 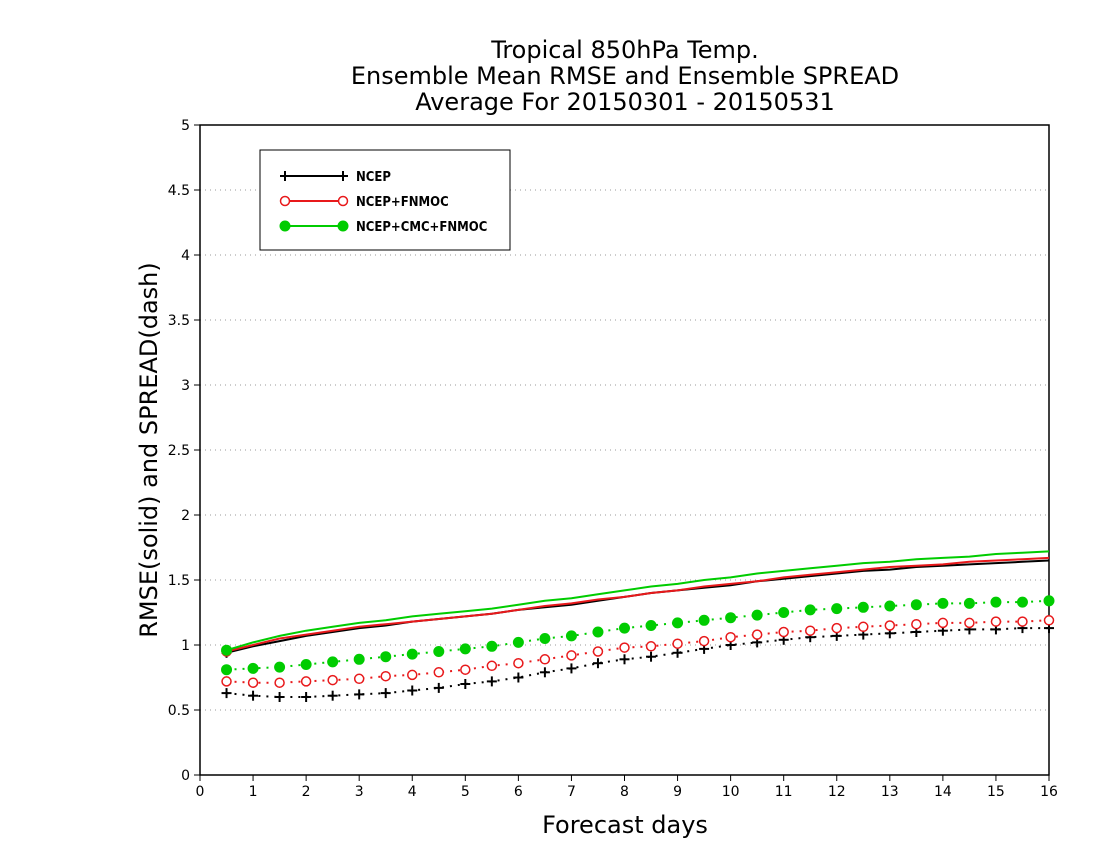 What do you see at coordinates (784, 792) in the screenshot?
I see `x-tick-label: 11` at bounding box center [784, 792].